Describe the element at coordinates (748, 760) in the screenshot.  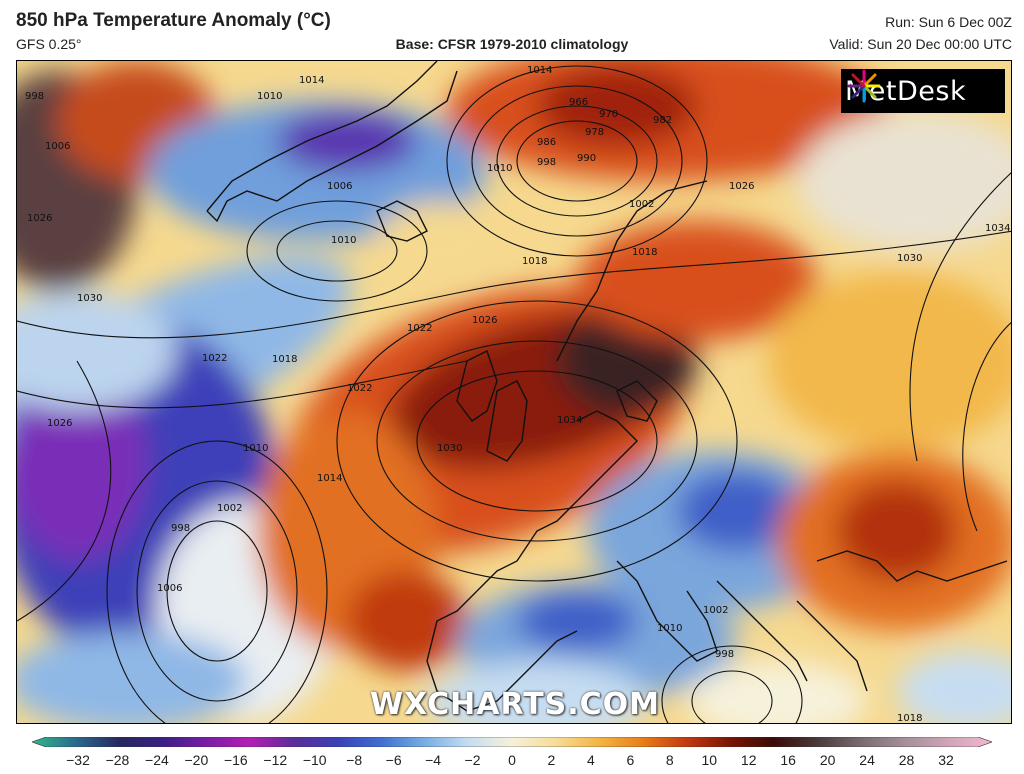
I see `colorbar-tick-label: 12` at that location.